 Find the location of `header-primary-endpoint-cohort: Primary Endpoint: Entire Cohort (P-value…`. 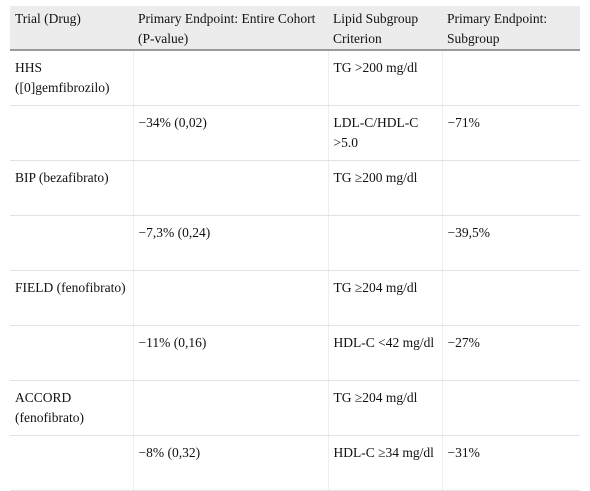

header-primary-endpoint-cohort: Primary Endpoint: Entire Cohort (P-value… is located at coordinates (230, 28).